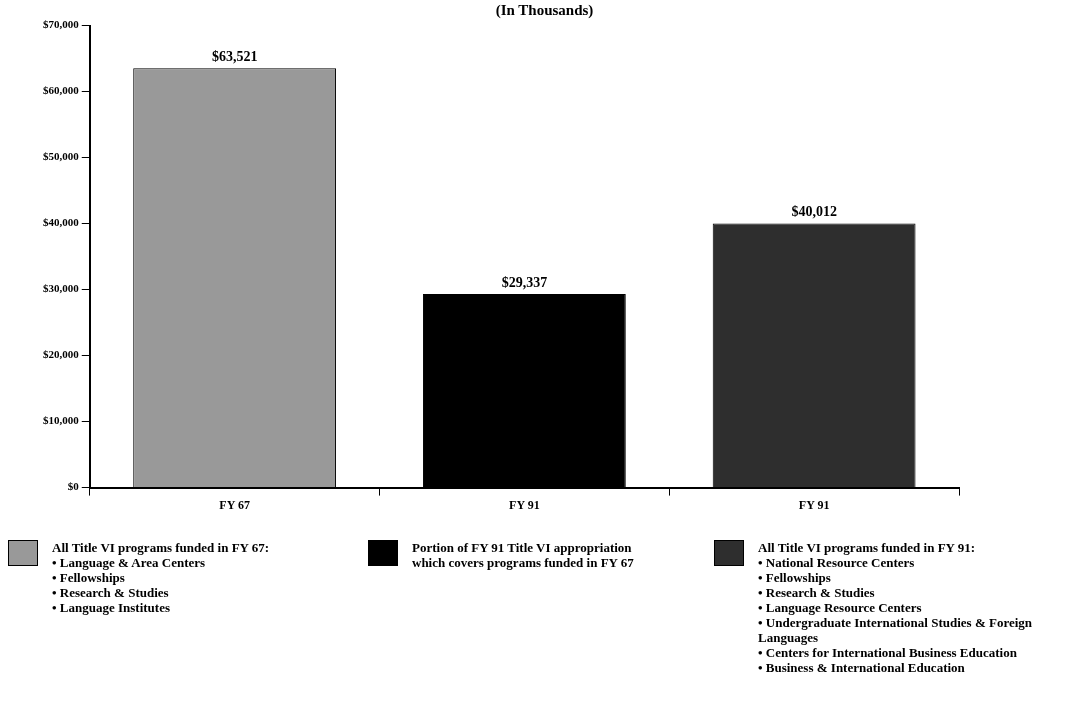  Describe the element at coordinates (61, 156) in the screenshot. I see `y-tick-label: $50,000` at that location.